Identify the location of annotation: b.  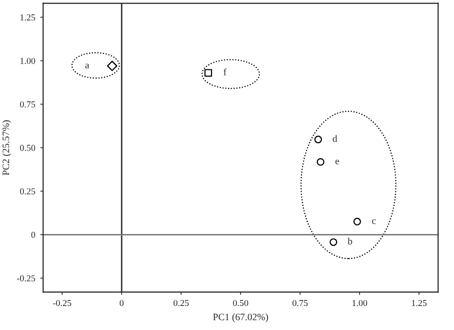
(350, 241).